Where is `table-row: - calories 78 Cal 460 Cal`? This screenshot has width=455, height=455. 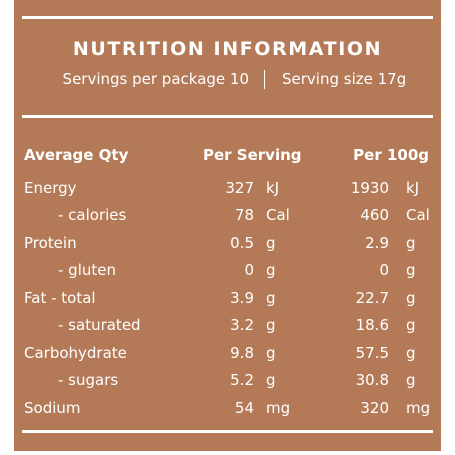 table-row: - calories 78 Cal 460 Cal is located at coordinates (227, 216).